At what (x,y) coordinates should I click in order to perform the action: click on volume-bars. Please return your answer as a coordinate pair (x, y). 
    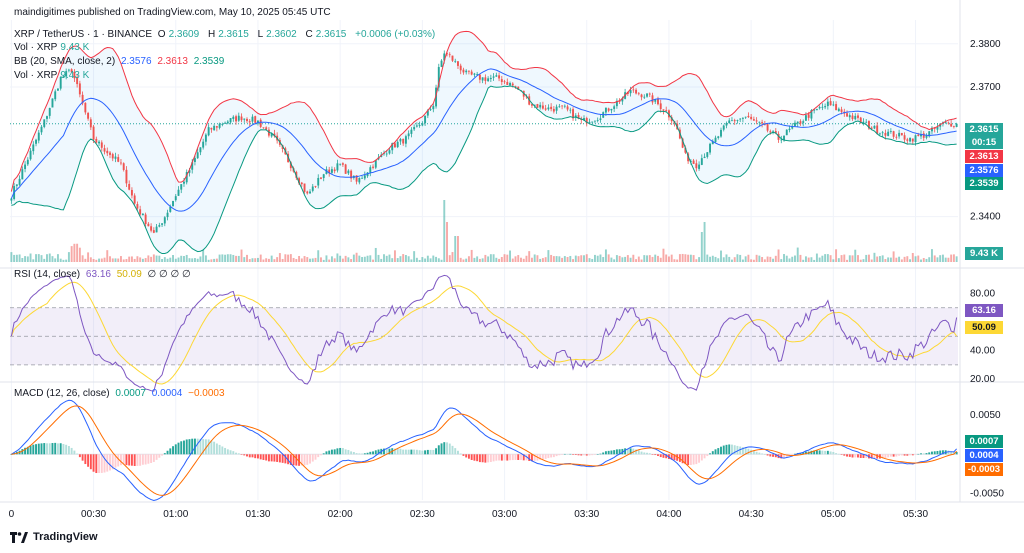
    Looking at the image, I should click on (484, 231).